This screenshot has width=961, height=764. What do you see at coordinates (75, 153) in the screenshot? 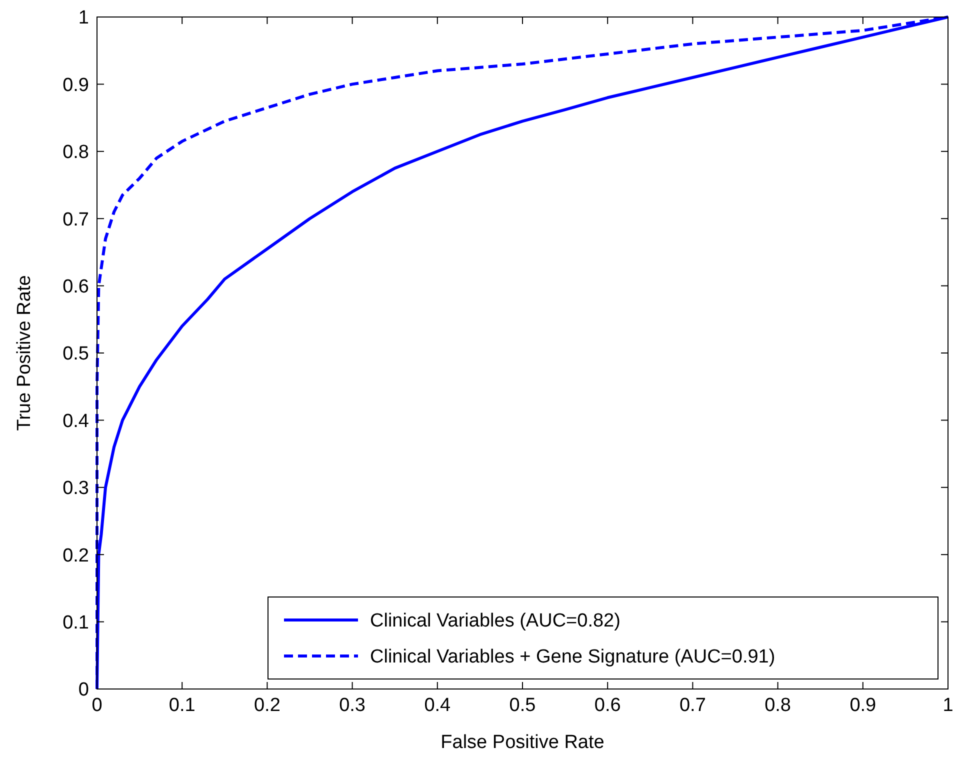
I see `y-tick-label: 0.8` at bounding box center [75, 153].